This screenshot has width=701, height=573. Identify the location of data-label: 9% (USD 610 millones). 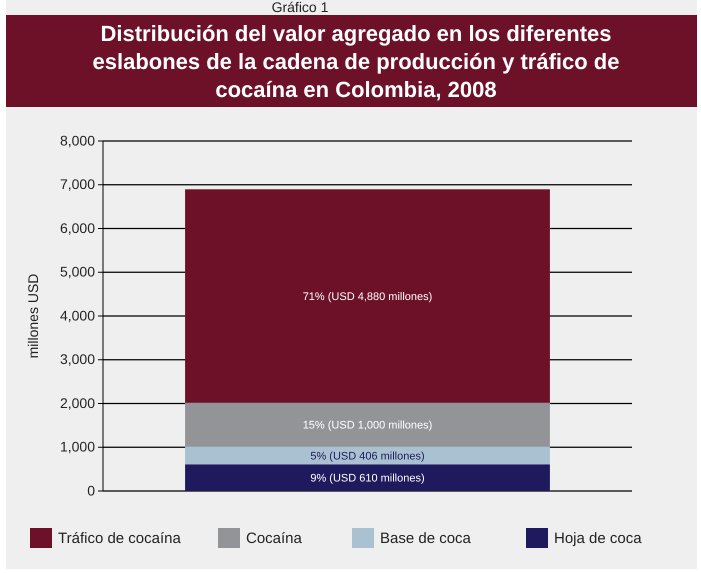
(367, 478).